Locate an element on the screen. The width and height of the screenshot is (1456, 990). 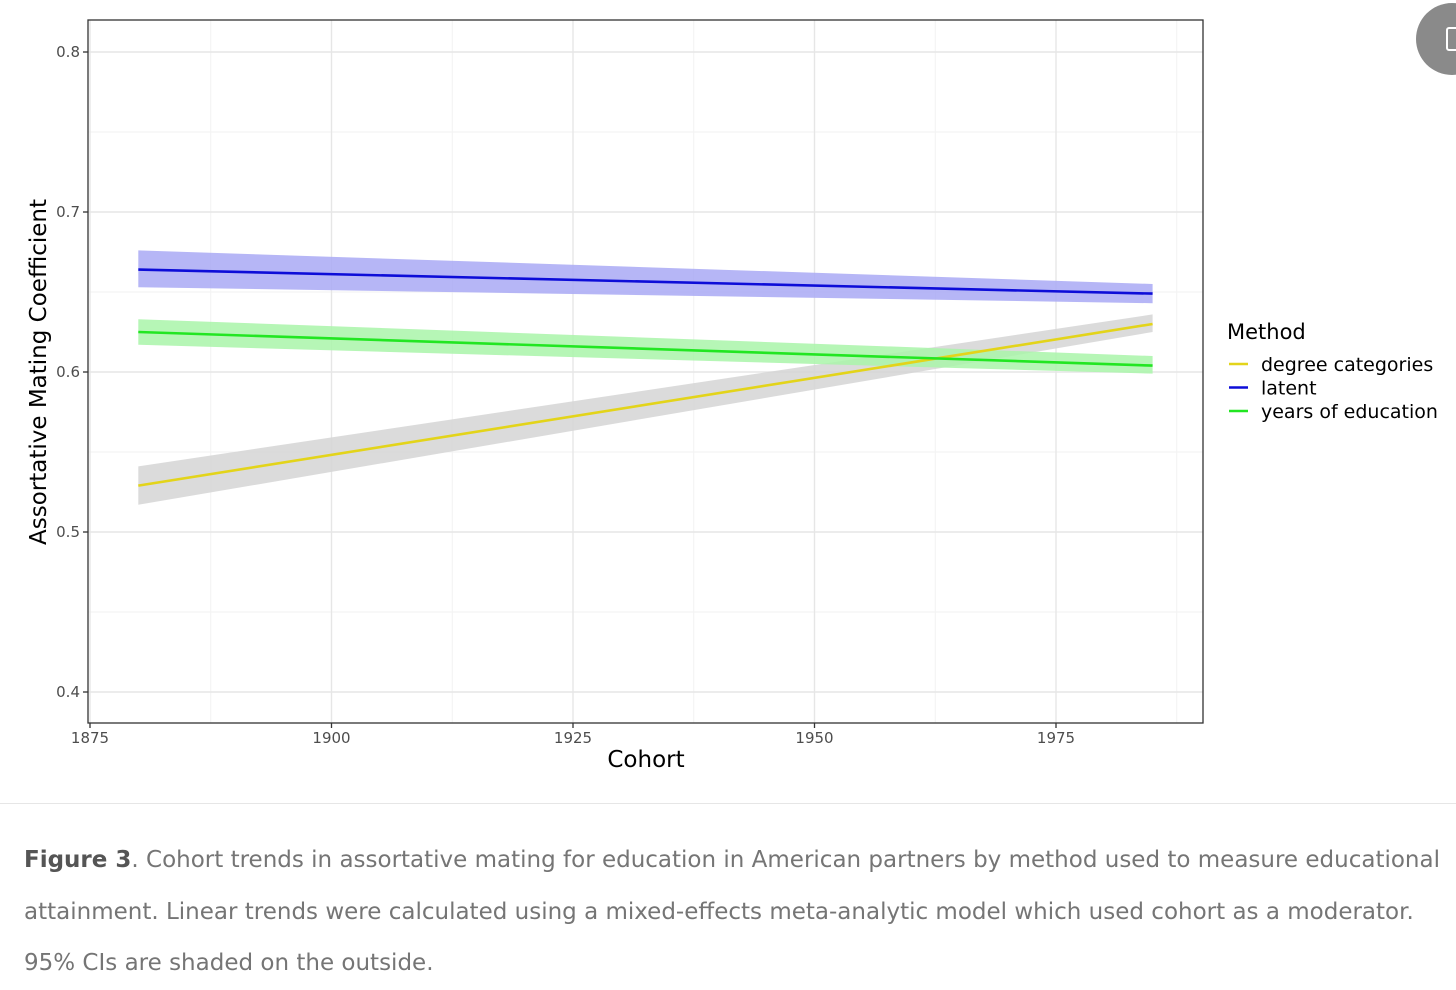
x-tick-label: 1875 is located at coordinates (90, 738).